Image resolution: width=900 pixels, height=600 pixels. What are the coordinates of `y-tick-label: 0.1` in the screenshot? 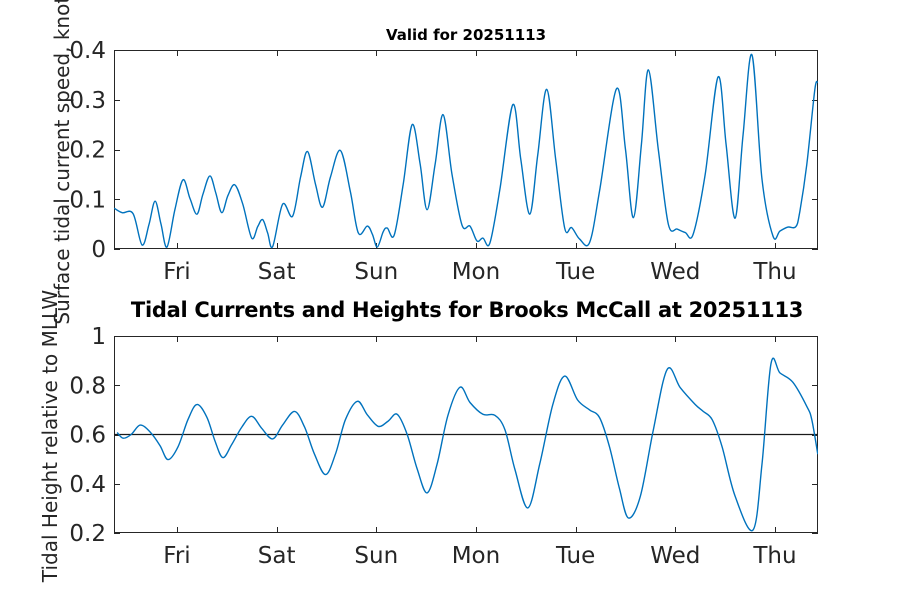 It's located at (87, 200).